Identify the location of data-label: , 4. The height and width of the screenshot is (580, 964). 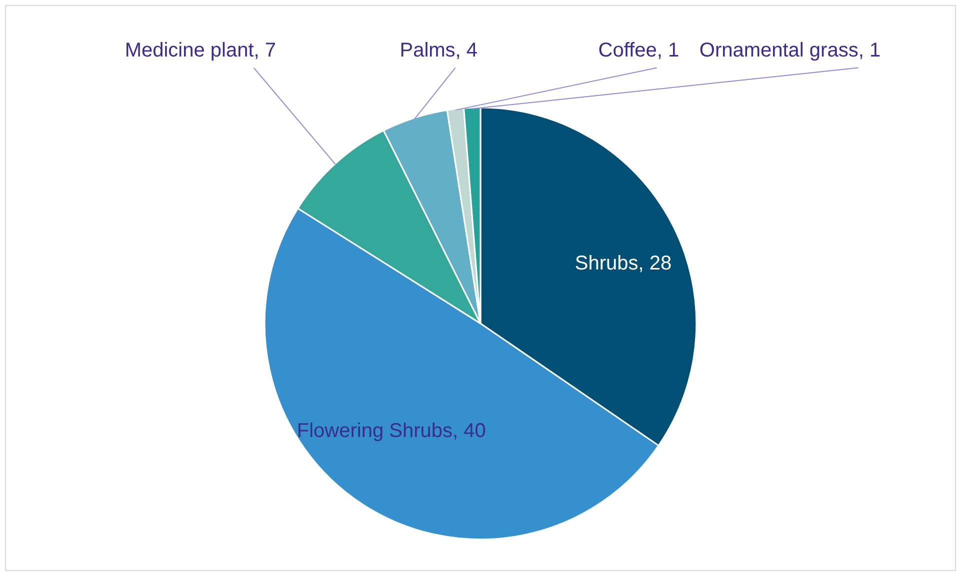
(466, 50).